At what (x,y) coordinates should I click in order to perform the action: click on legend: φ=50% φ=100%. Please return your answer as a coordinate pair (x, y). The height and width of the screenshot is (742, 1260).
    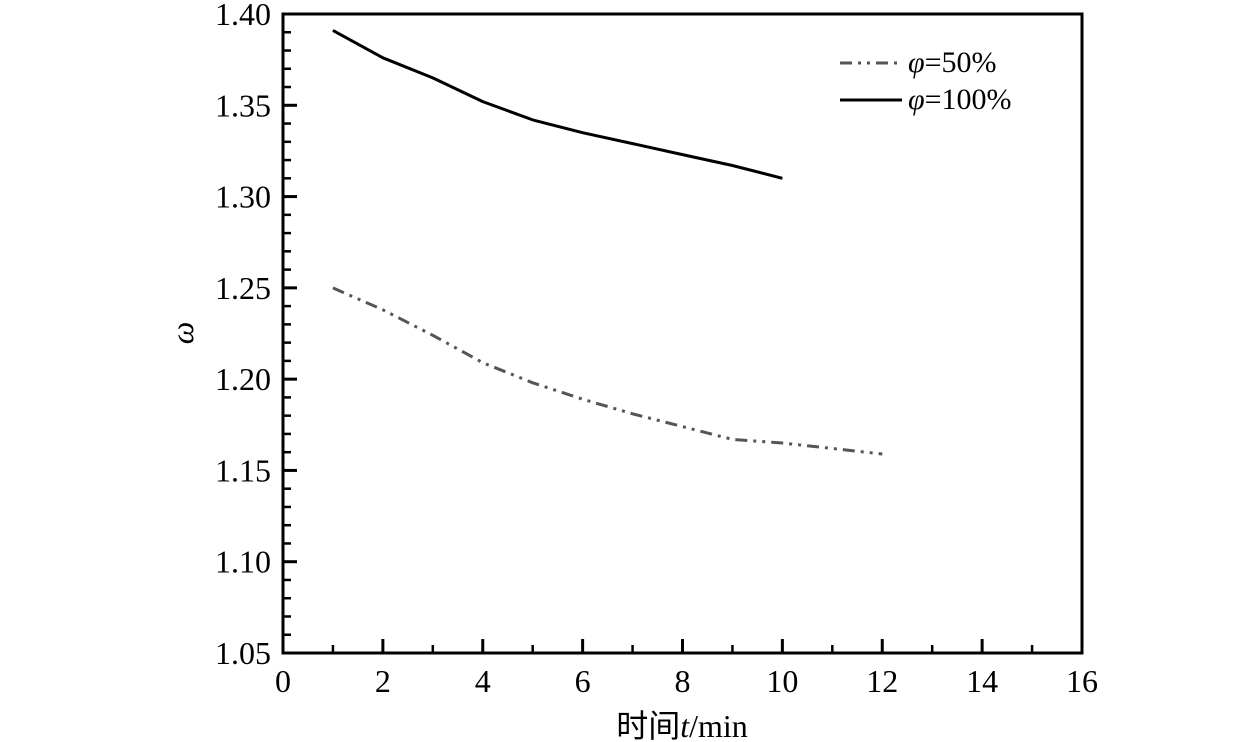
    Looking at the image, I should click on (926, 81).